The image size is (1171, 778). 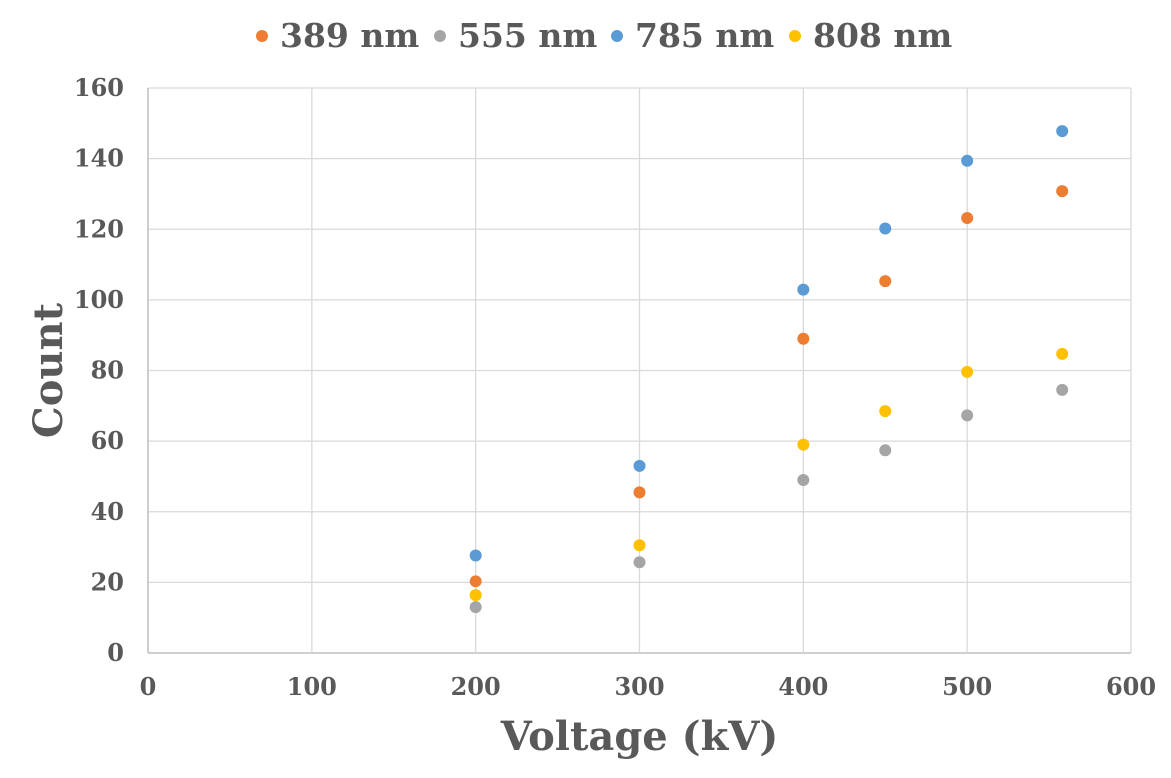 I want to click on x-axis-title: Voltage (kV), so click(x=639, y=736).